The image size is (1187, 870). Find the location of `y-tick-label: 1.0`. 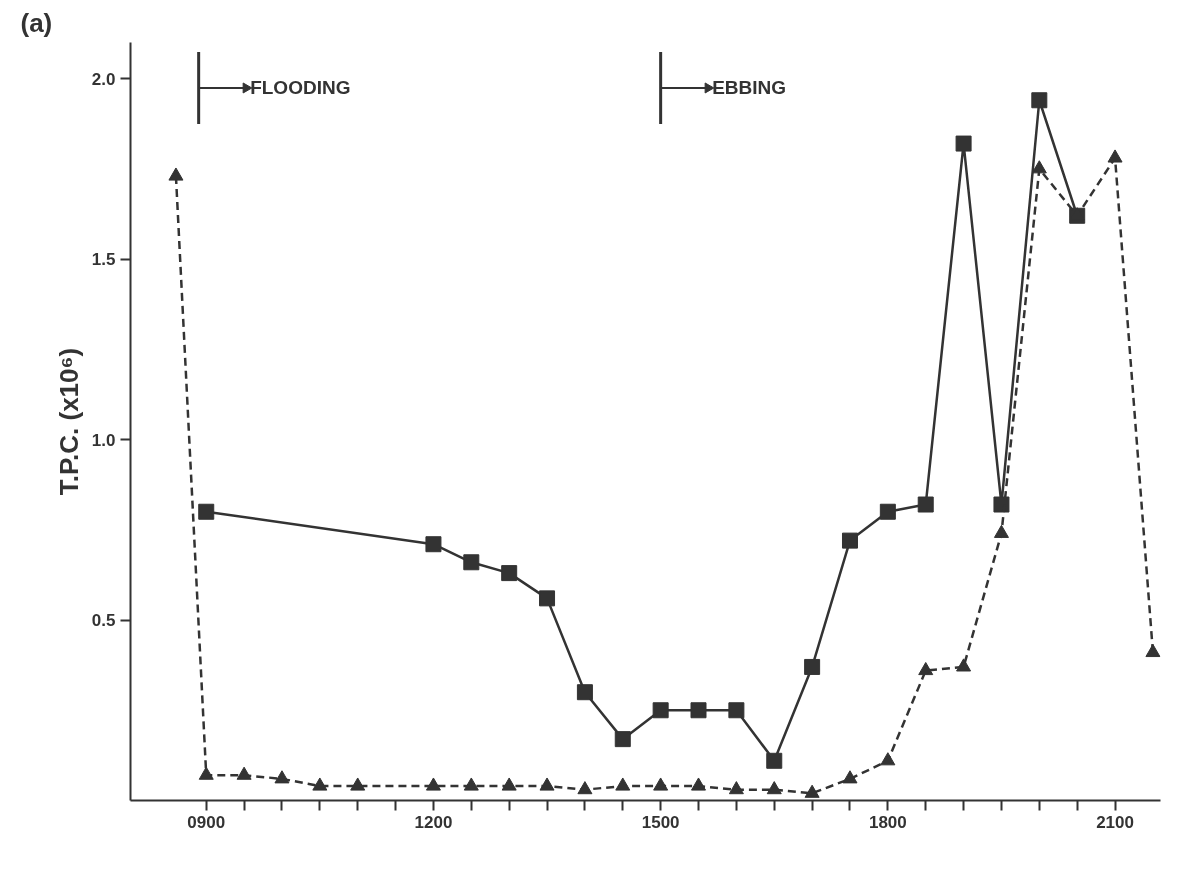

y-tick-label: 1.0 is located at coordinates (103, 440).